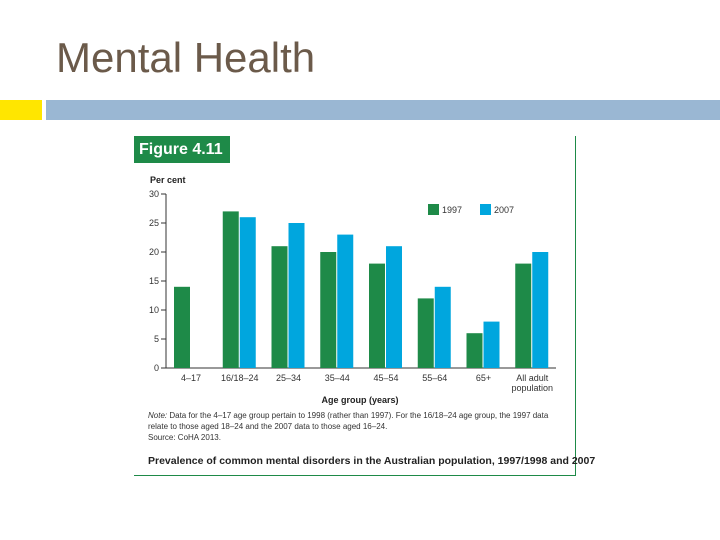 This screenshot has height=540, width=720. Describe the element at coordinates (337, 378) in the screenshot. I see `x-tick-label: 35–44` at that location.